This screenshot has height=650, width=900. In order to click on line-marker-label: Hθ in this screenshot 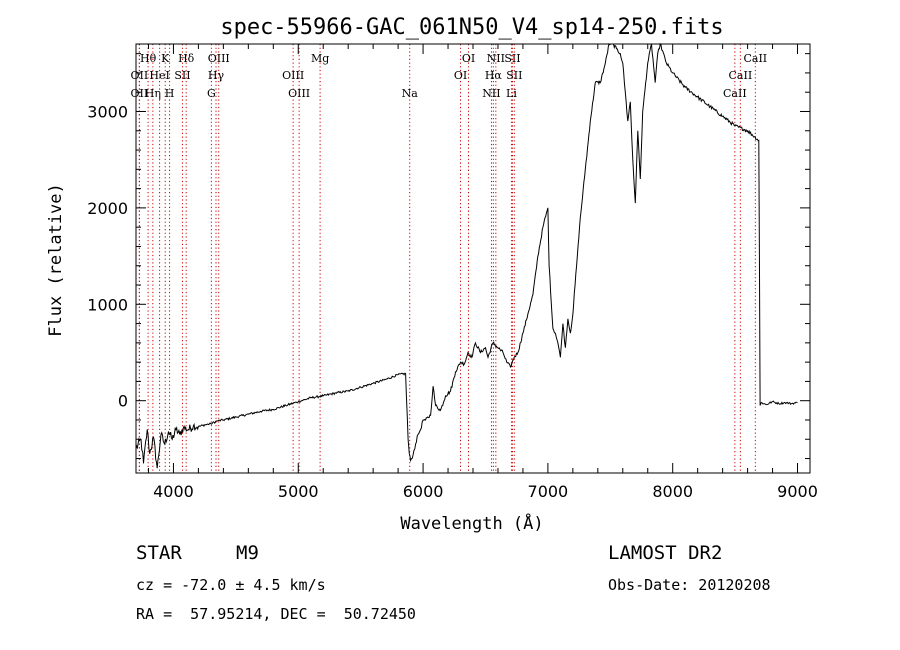, I will do `click(148, 58)`.